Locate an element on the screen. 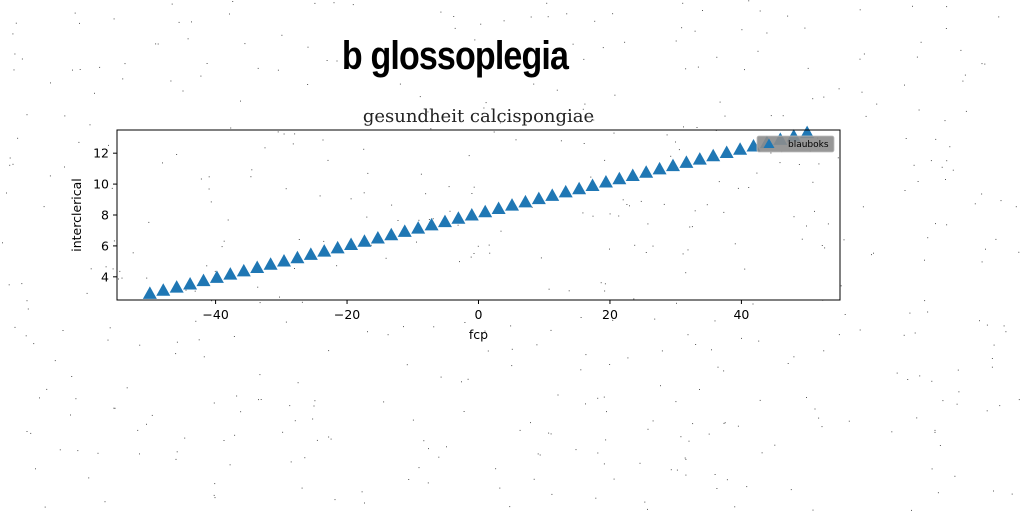  y-axis-label: interclerical is located at coordinates (76, 215).